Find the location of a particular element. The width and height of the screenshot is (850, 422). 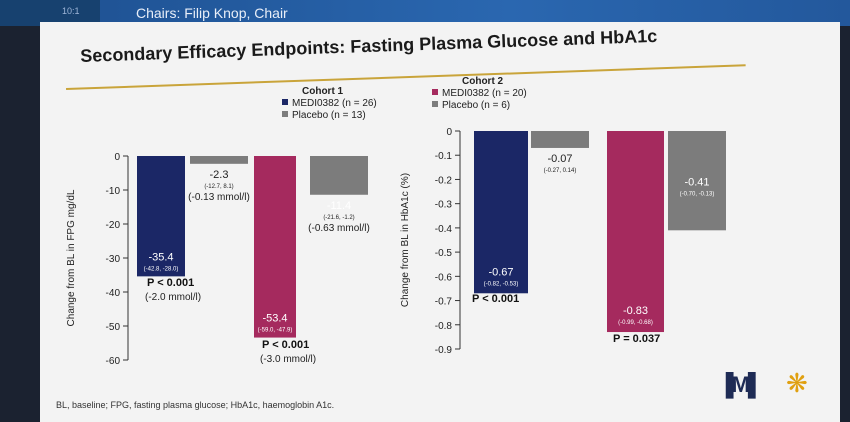

y-tick-label: -60 is located at coordinates (113, 361).